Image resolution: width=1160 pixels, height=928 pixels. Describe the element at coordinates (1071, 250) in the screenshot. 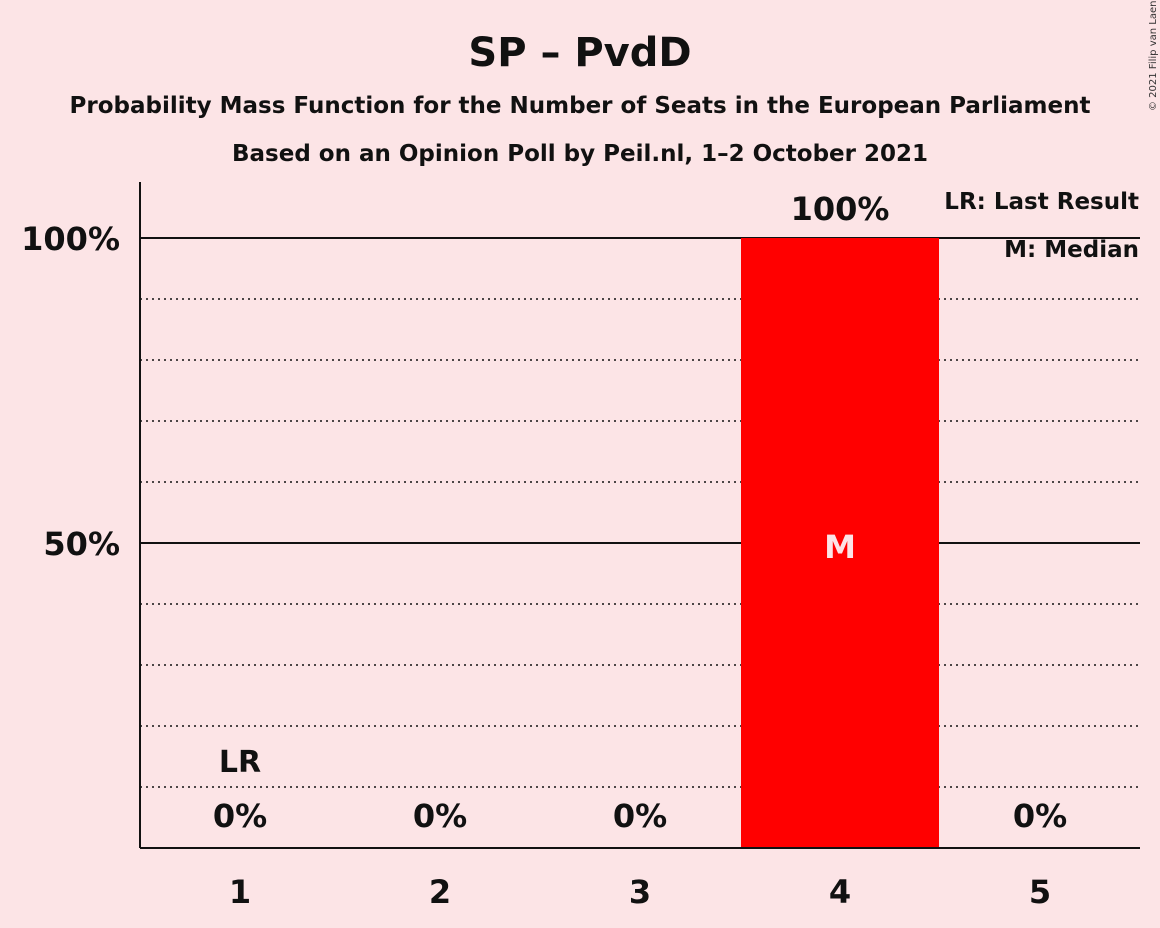

I see `legend-median: M: Median` at that location.